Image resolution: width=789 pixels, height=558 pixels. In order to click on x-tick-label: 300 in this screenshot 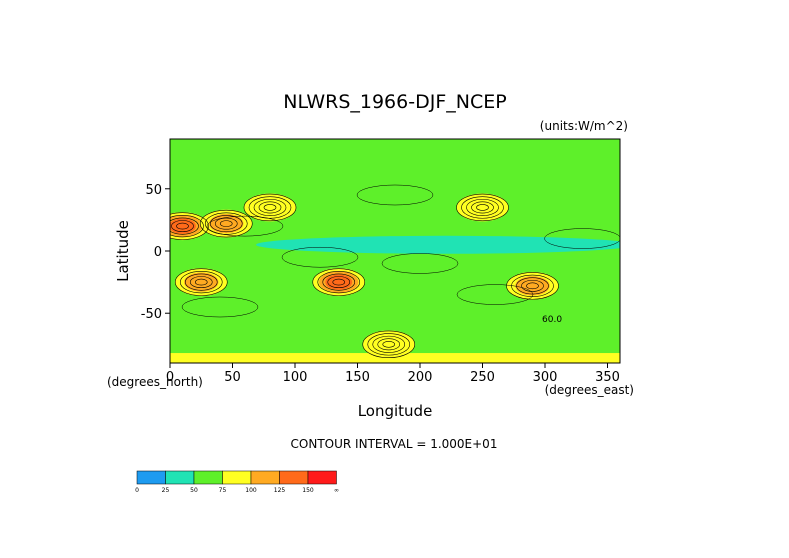, I will do `click(545, 377)`.